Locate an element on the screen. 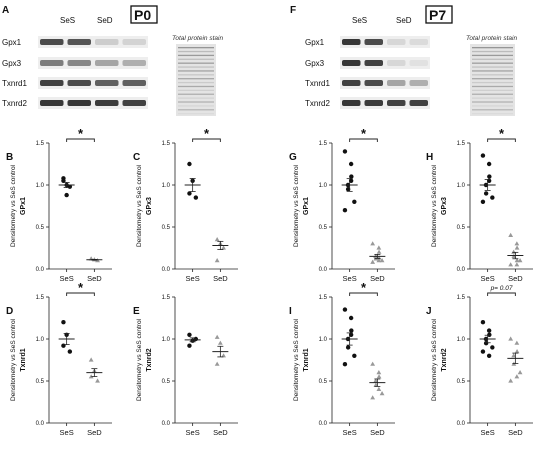  p7-tag: P7 is located at coordinates (437, 15).